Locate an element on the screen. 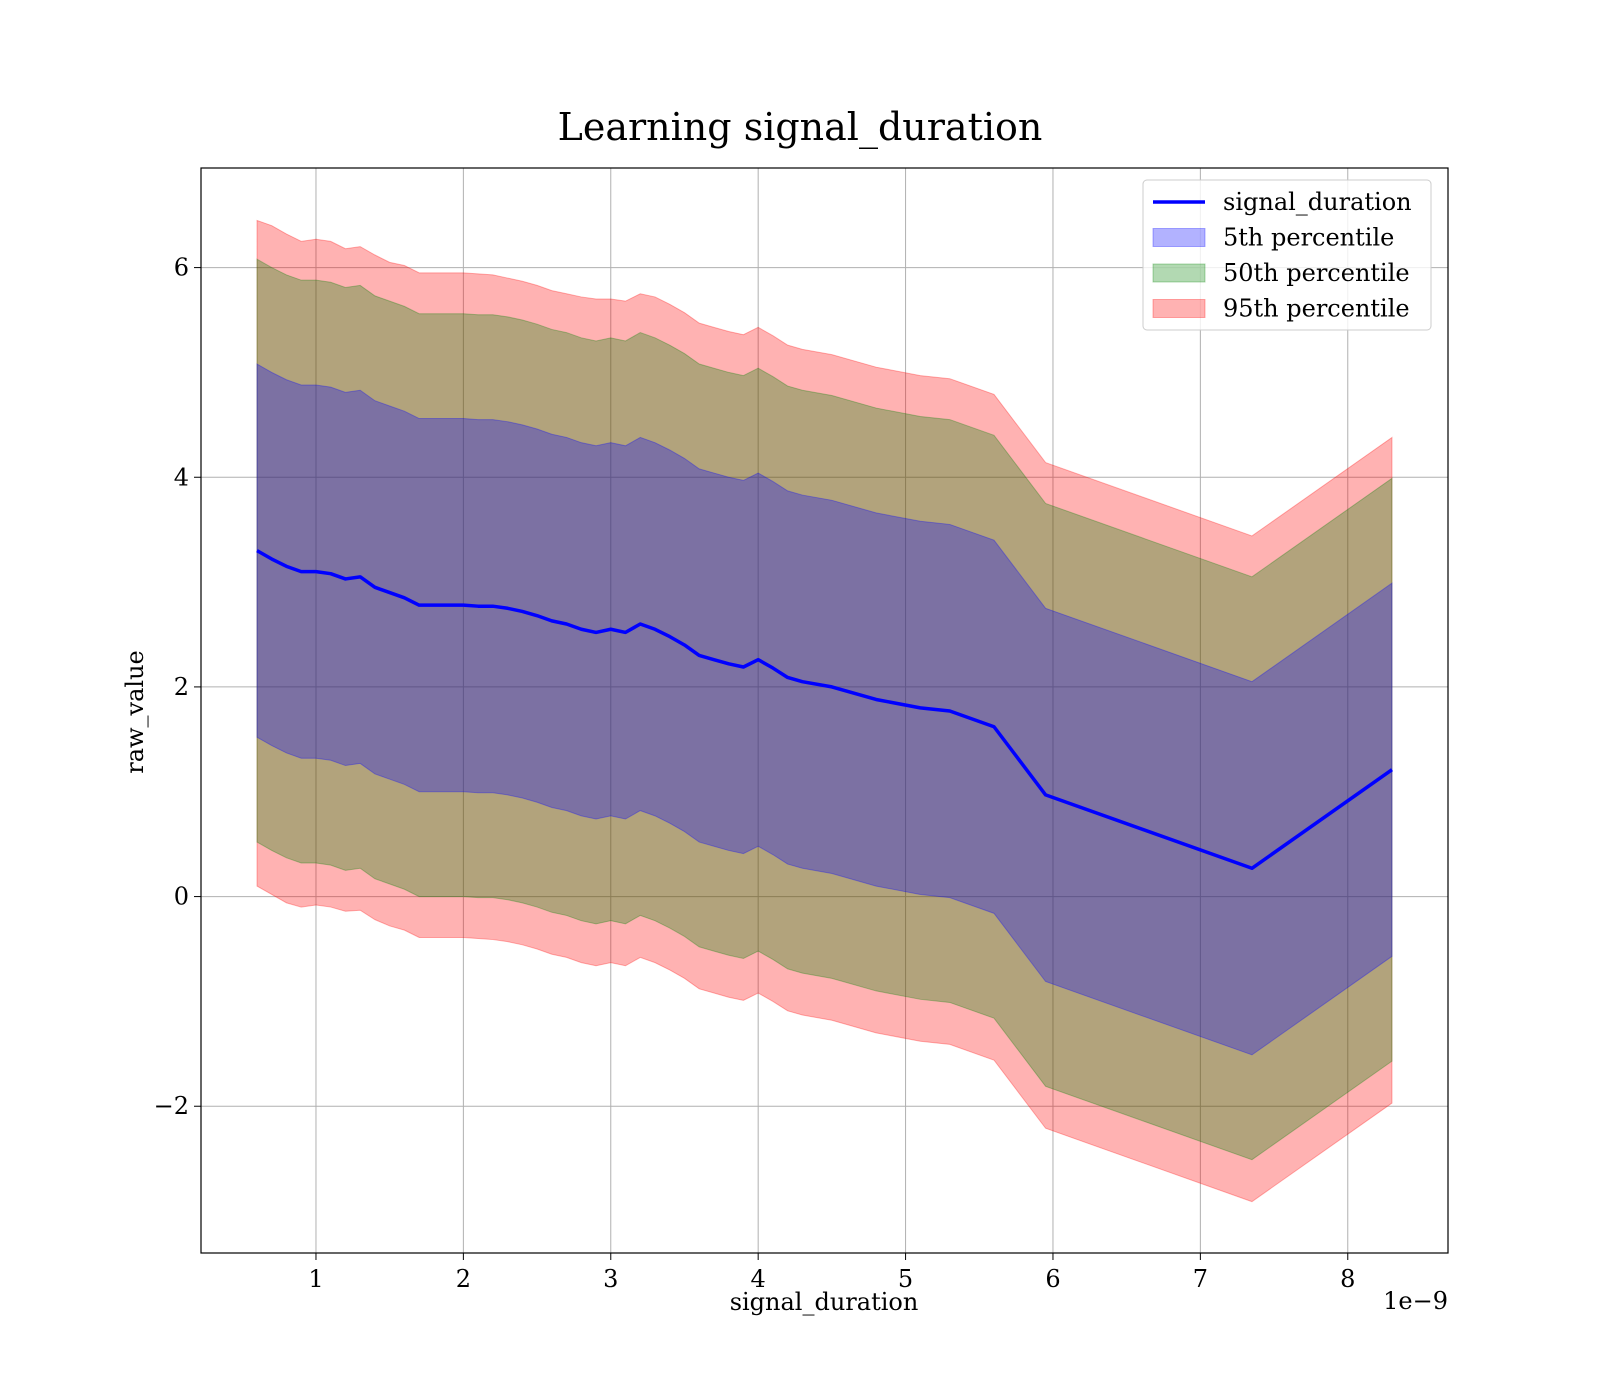  legend-box is located at coordinates (1287, 255).